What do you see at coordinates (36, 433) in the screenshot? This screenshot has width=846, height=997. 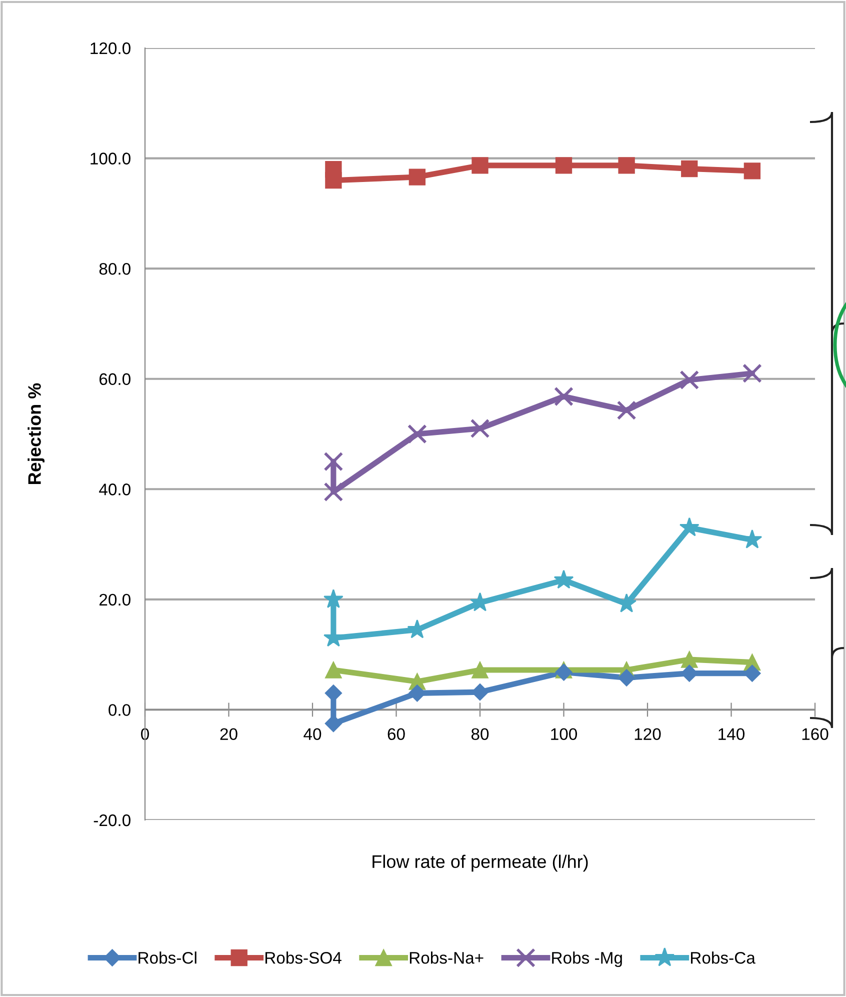 I see `y-axis-title: Rejection %` at bounding box center [36, 433].